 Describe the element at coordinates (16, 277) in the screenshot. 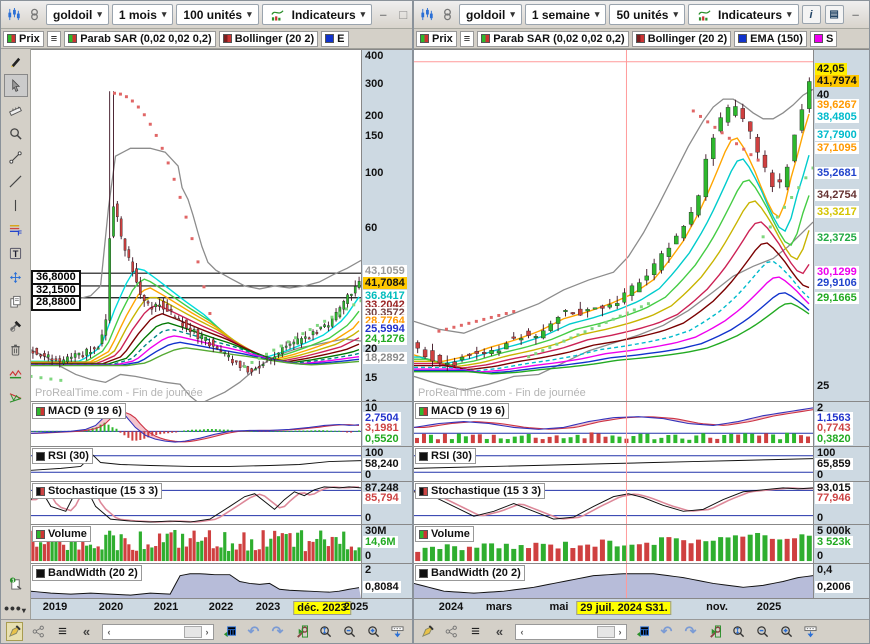

I see `move-icon` at that location.